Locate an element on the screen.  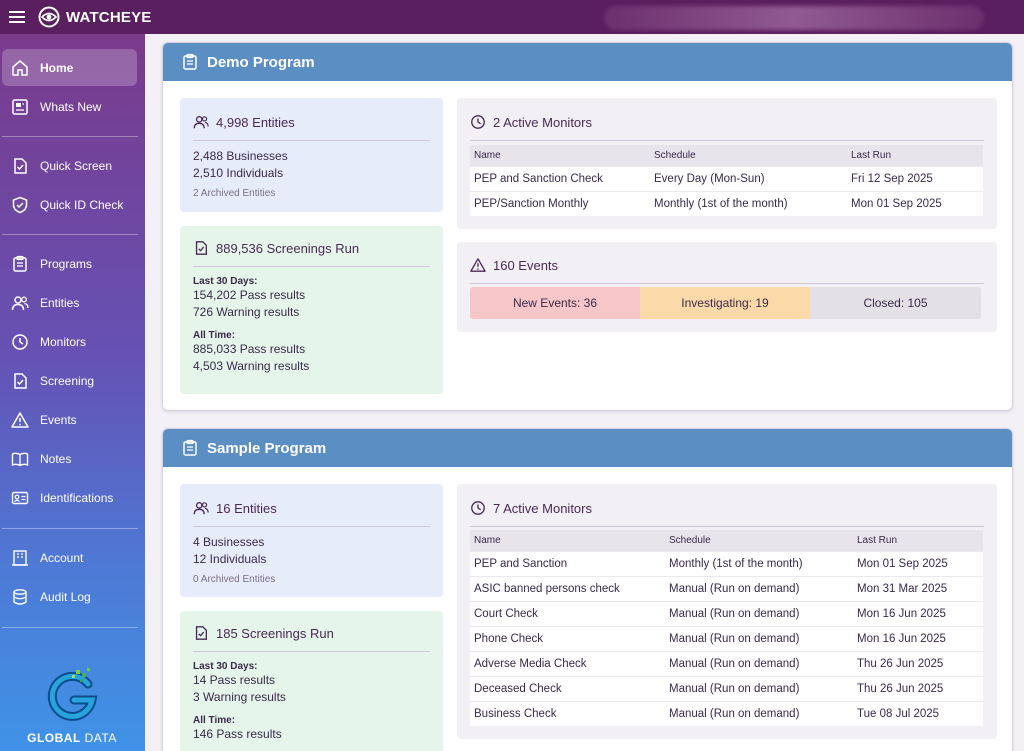
sidebar-item-identifications: Identifications is located at coordinates (69, 497).